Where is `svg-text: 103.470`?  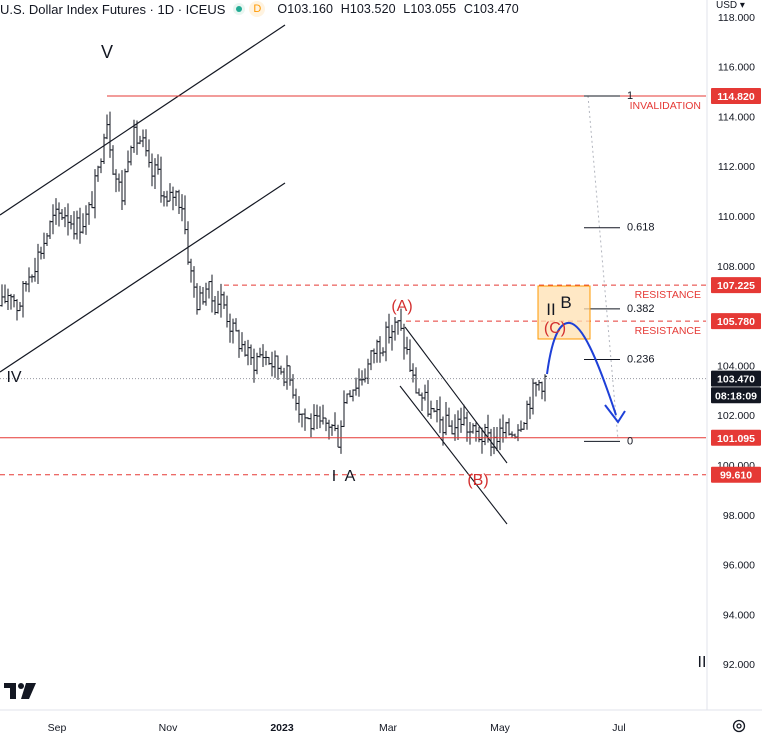
svg-text: 103.470 is located at coordinates (736, 380).